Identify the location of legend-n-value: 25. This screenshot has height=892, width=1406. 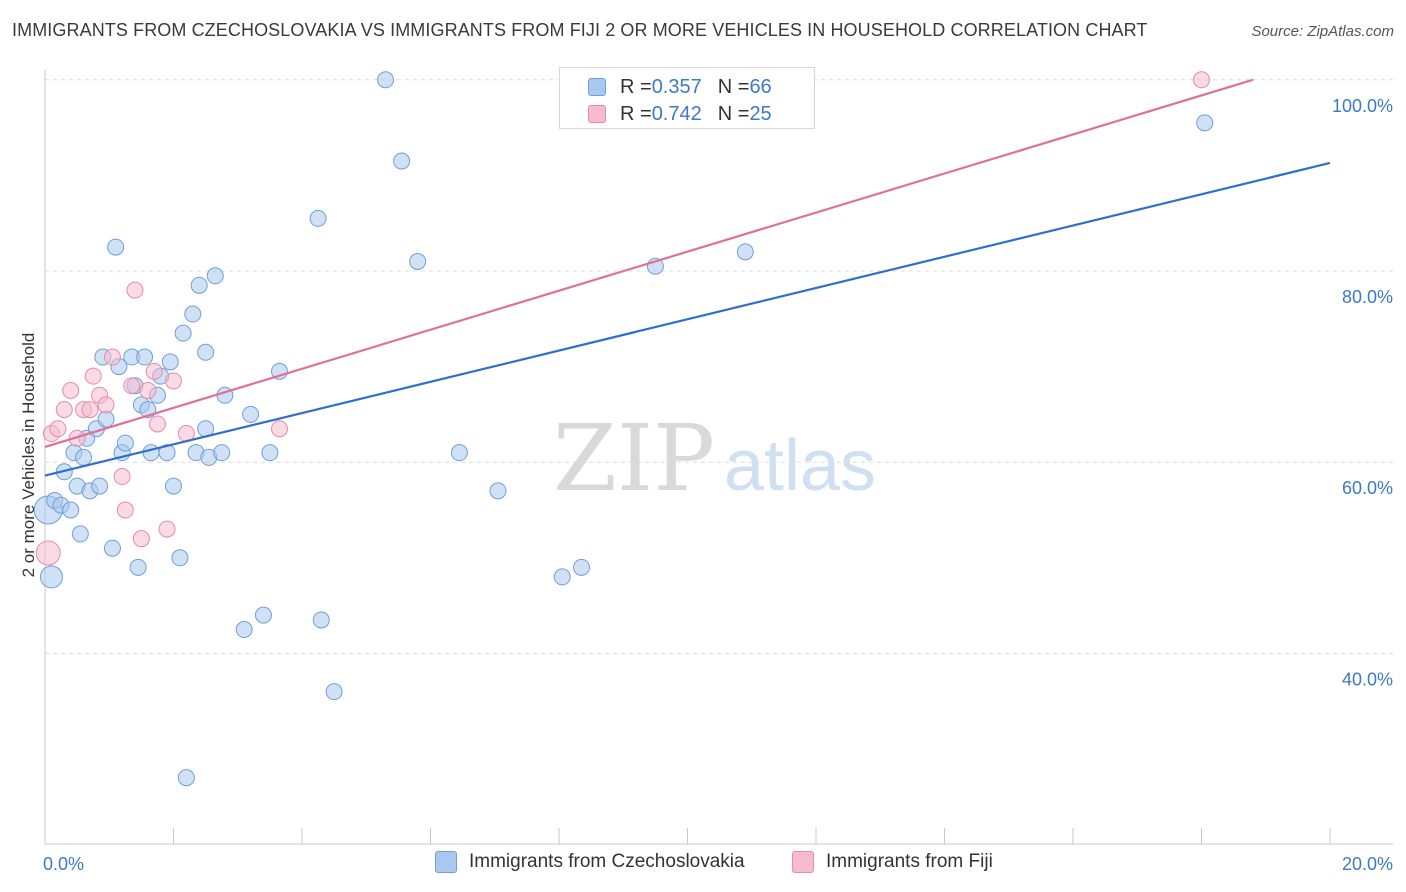
(760, 113).